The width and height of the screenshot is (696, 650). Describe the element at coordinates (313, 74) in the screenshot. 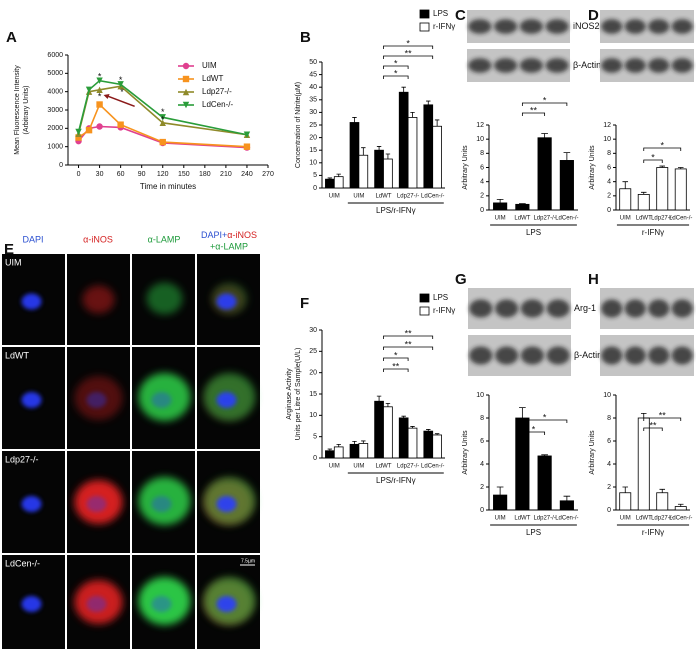

I see `y-tick-label: 45` at that location.